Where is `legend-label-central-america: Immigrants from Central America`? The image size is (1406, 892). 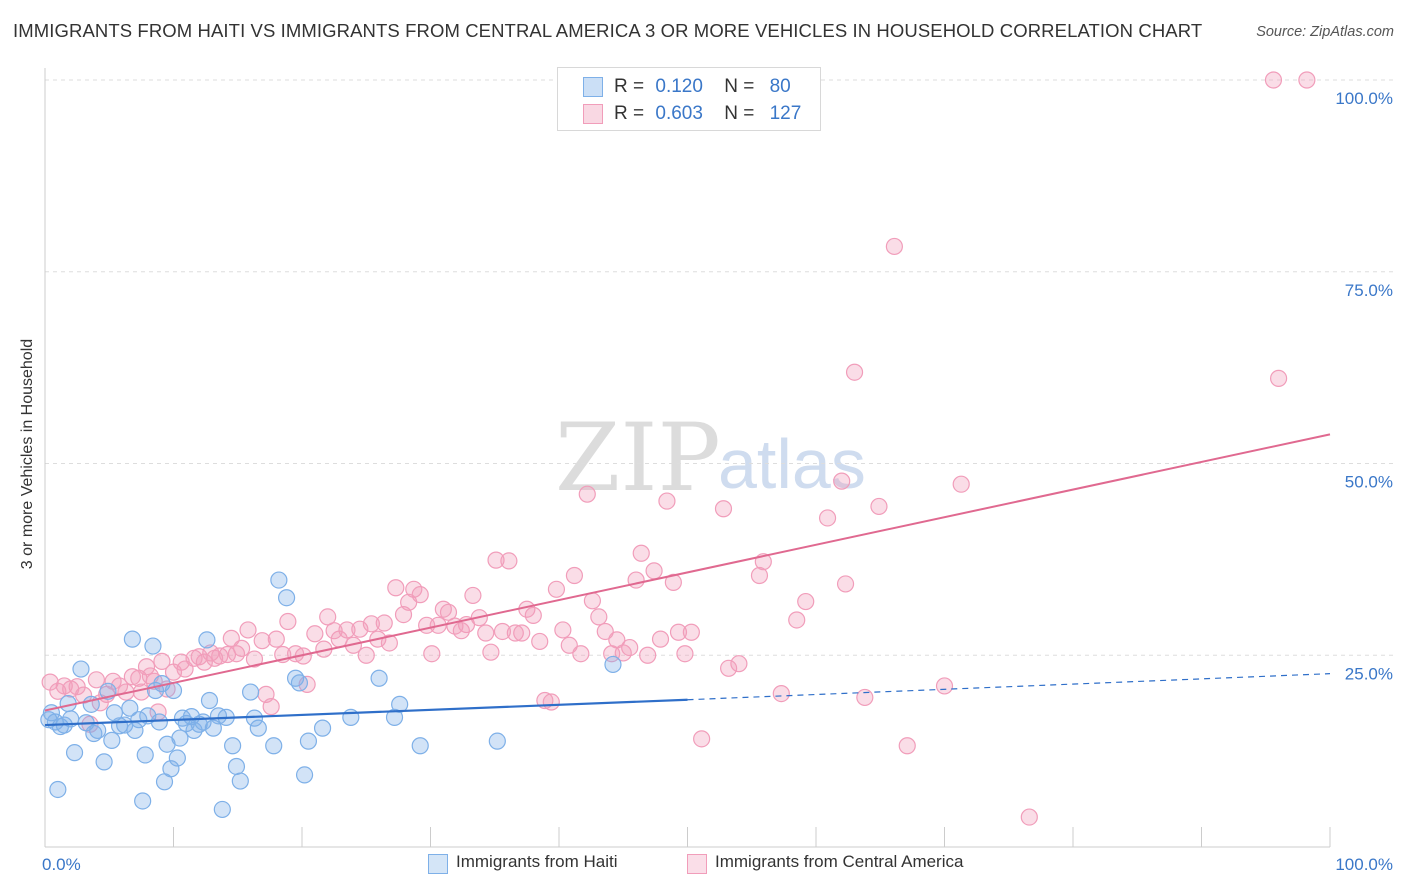
legend-label-central-america: Immigrants from Central America is located at coordinates (839, 861).